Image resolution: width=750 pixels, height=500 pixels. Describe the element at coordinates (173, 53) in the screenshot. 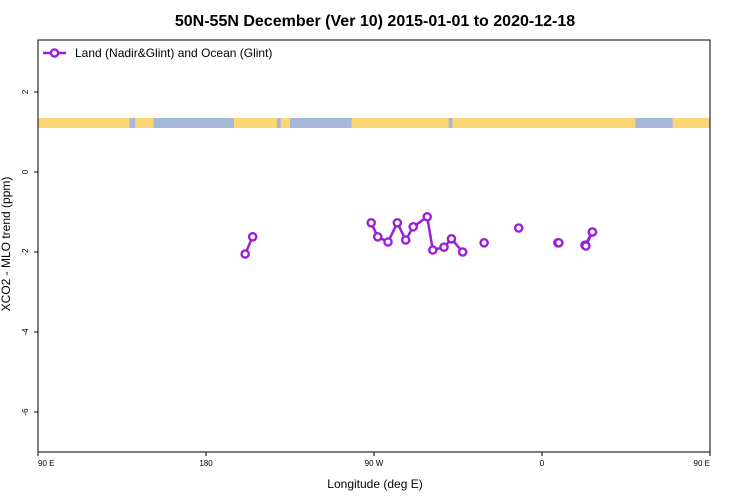

I see `legend-label: Land (Nadir&Glint) and Ocean (Glint)` at that location.